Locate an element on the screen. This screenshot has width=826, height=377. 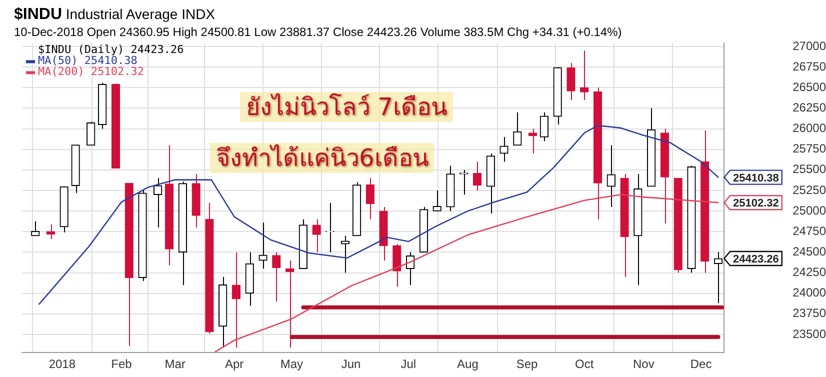
annotation: 25410.38 is located at coordinates (756, 178).